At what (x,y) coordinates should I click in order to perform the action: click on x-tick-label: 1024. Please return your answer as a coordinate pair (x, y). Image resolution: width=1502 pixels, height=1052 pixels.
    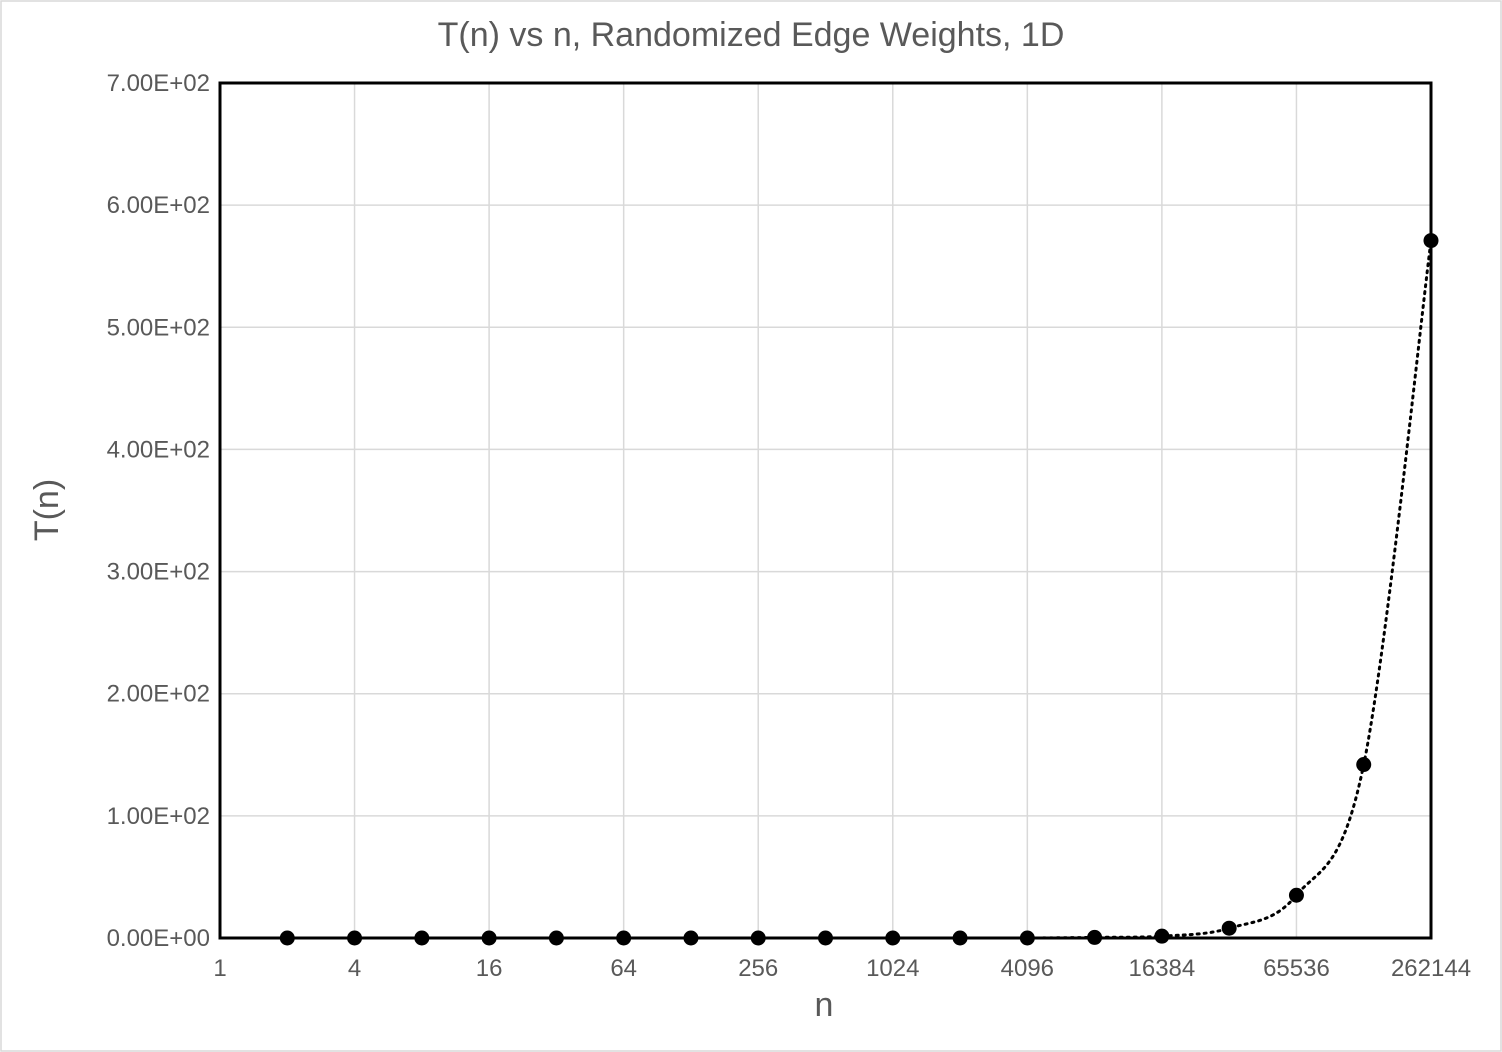
    Looking at the image, I should click on (892, 968).